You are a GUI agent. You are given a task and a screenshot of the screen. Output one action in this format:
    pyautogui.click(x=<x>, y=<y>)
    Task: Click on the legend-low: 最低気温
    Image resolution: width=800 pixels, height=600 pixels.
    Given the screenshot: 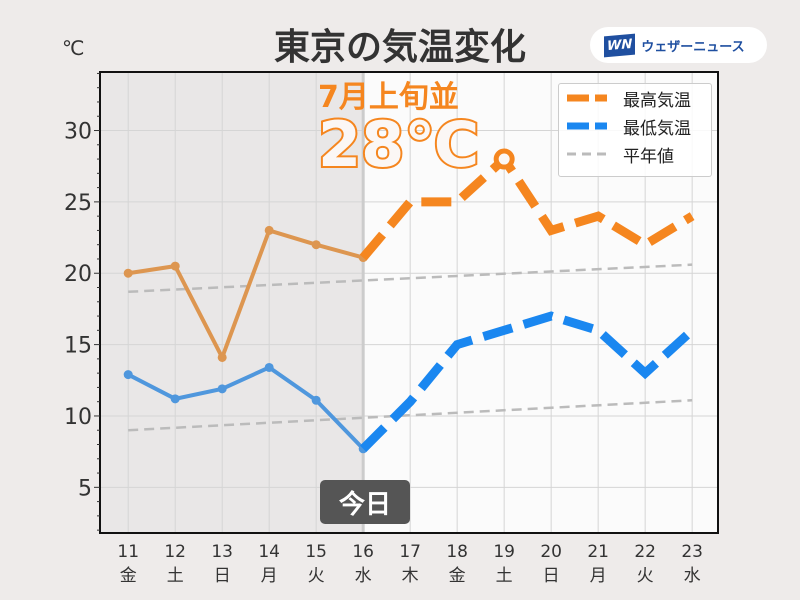 What is the action you would take?
    pyautogui.click(x=639, y=126)
    